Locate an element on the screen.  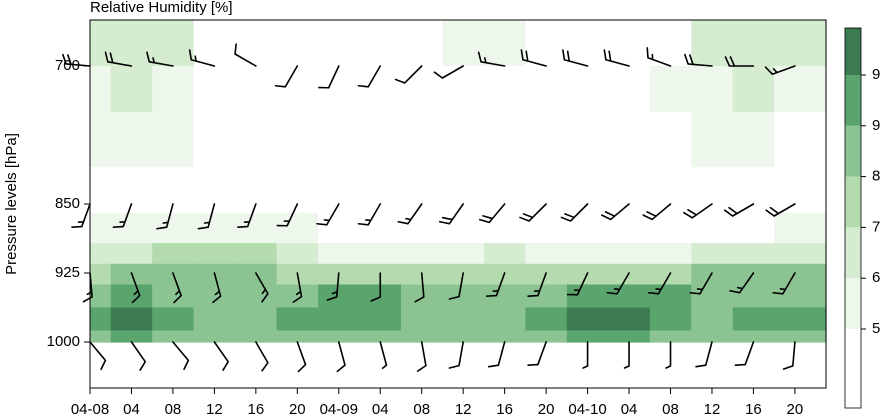
x-tick-label: 16 is located at coordinates (504, 409).